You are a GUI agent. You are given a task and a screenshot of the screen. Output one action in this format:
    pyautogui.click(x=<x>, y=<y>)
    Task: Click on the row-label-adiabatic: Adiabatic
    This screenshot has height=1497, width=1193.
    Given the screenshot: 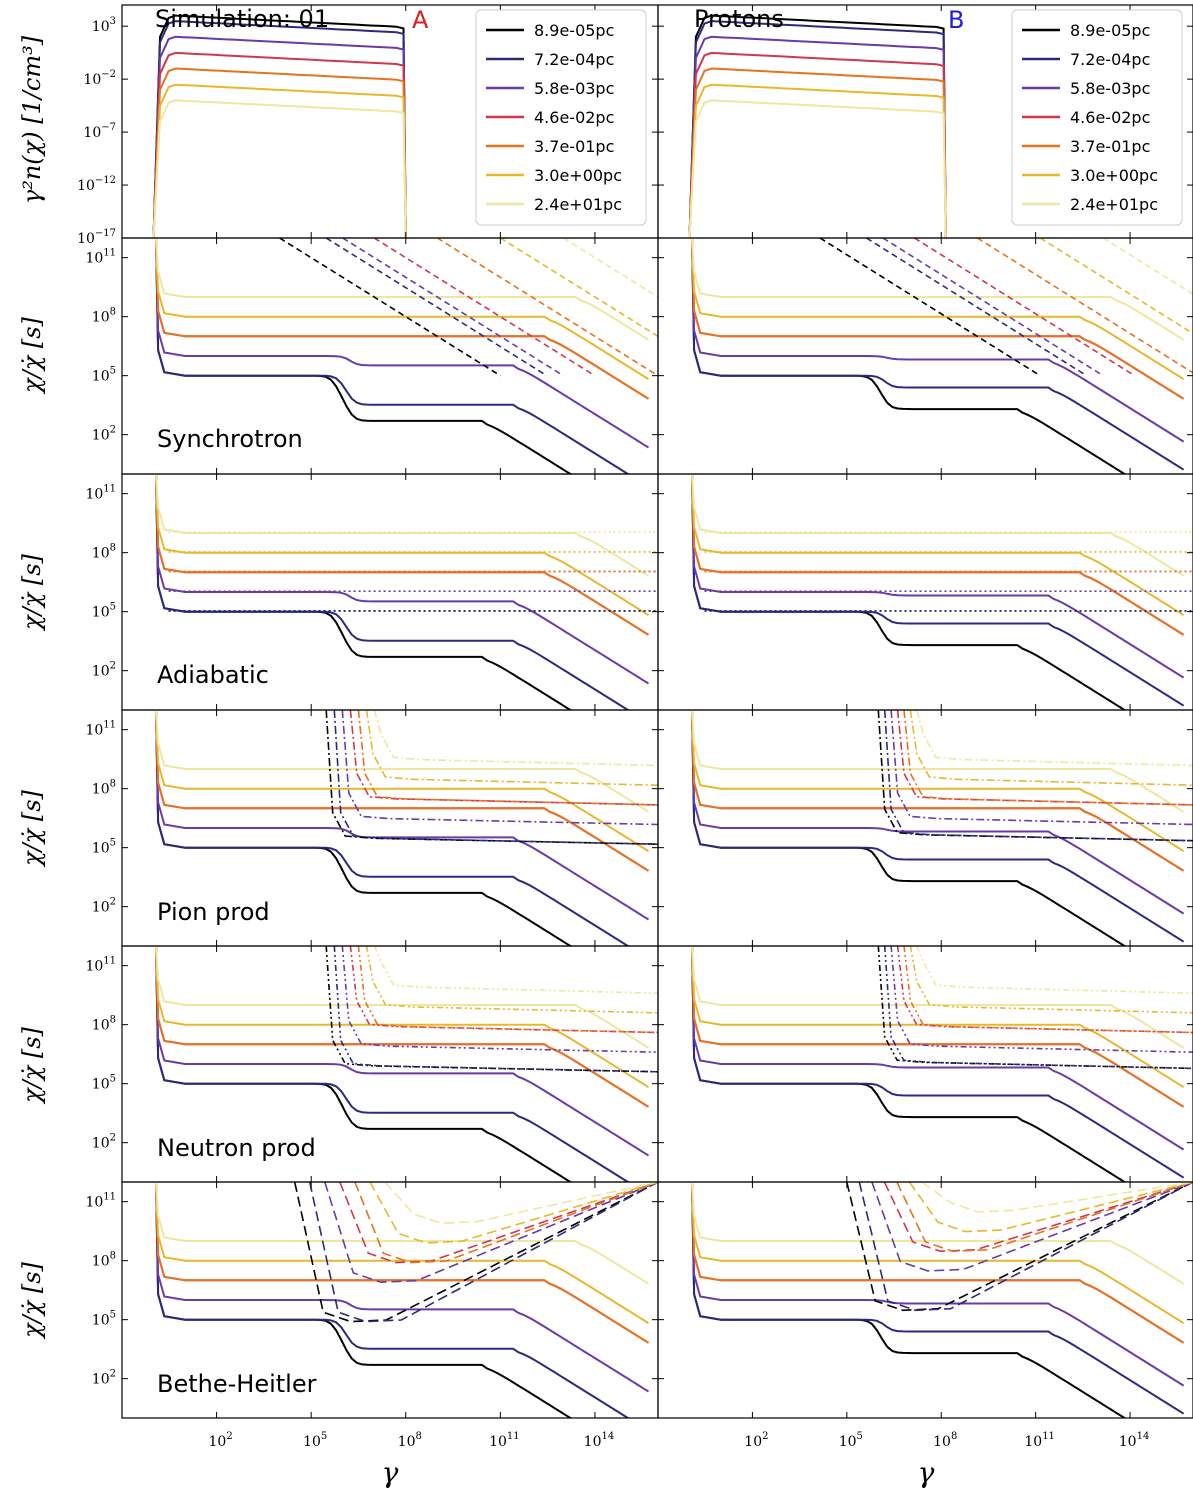 What is the action you would take?
    pyautogui.click(x=213, y=675)
    